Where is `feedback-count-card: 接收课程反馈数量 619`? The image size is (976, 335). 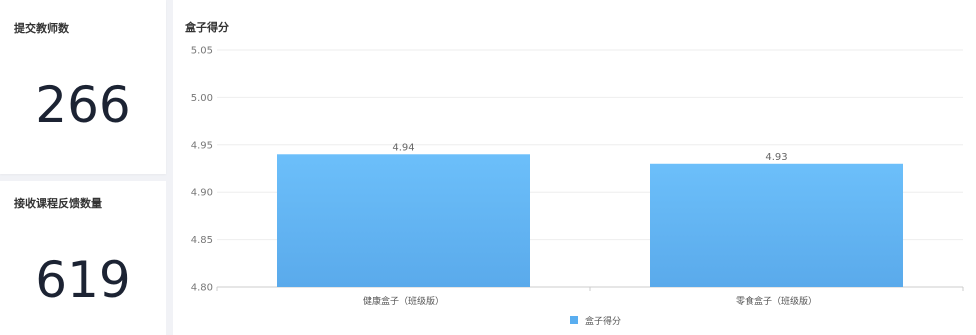 feedback-count-card: 接收课程反馈数量 619 is located at coordinates (83, 258).